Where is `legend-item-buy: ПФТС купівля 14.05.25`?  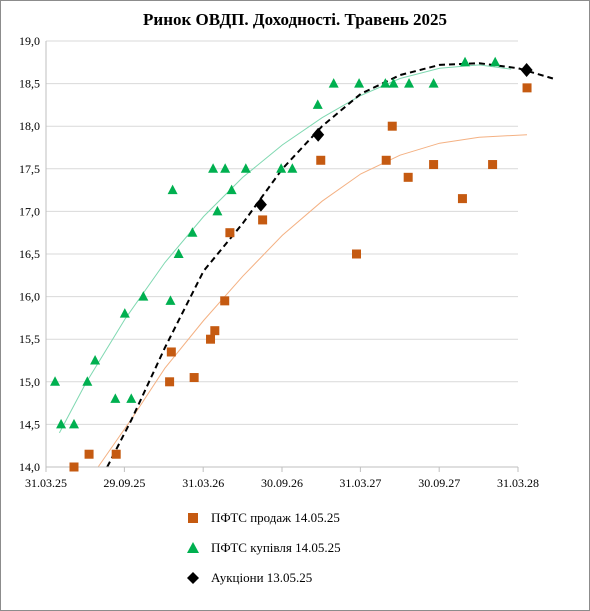
legend-item-buy: ПФТС купівля 14.05.25 is located at coordinates (335, 553).